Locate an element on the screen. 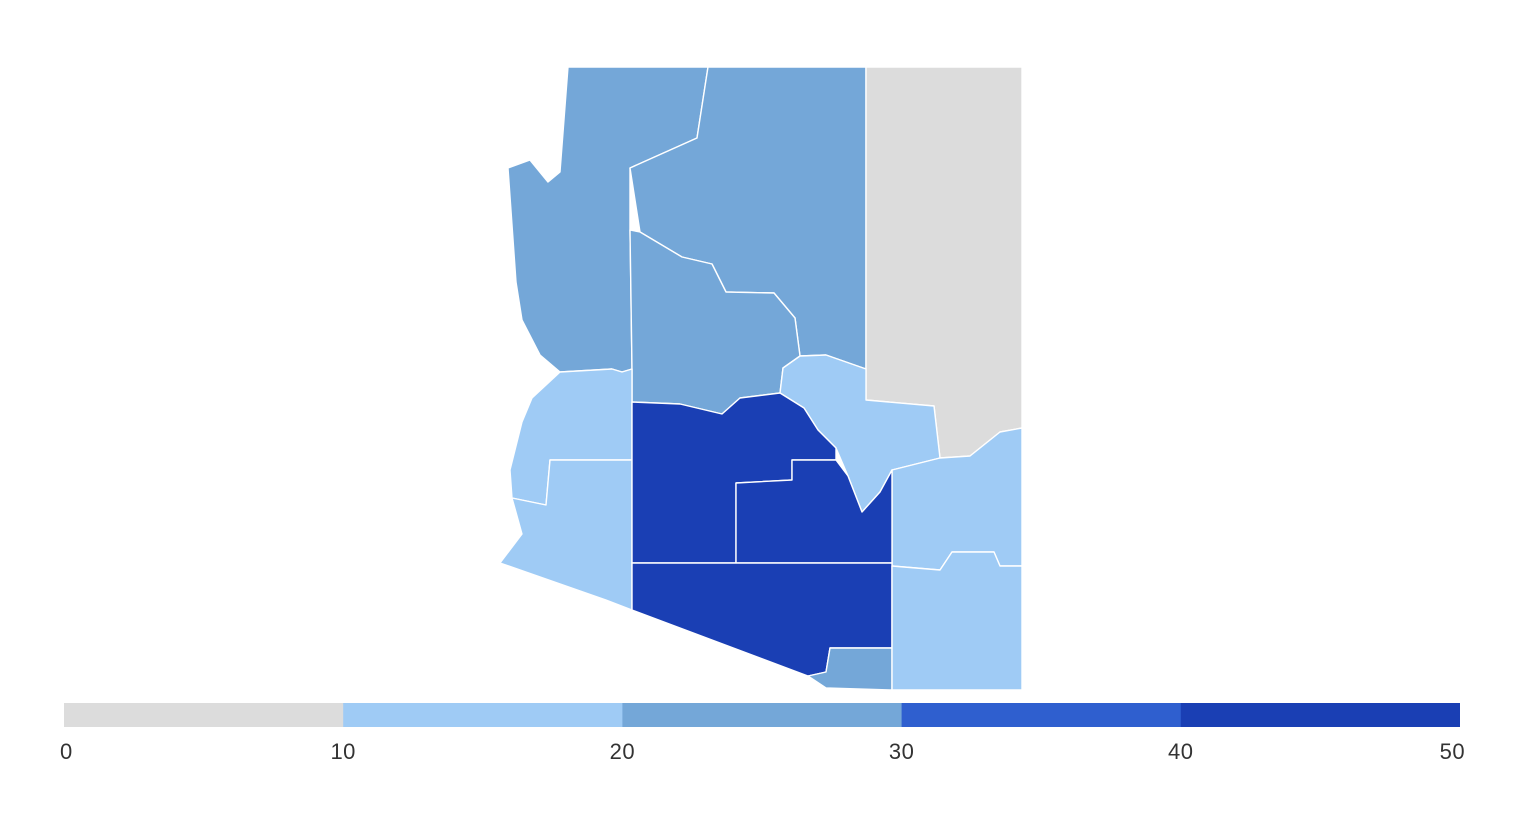 The height and width of the screenshot is (824, 1520). legend-tick-label: 40 is located at coordinates (1181, 751).